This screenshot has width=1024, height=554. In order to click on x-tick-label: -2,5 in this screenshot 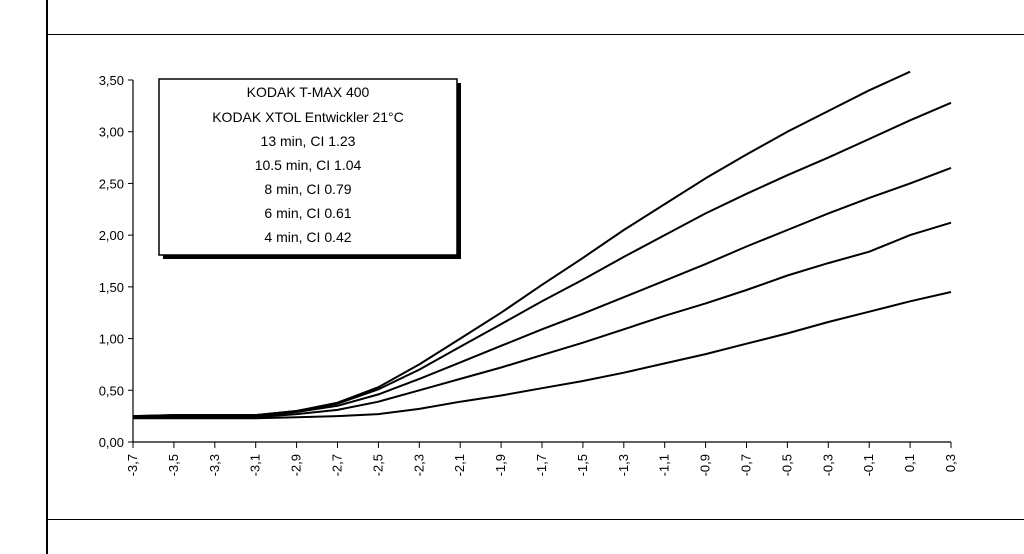, I will do `click(377, 465)`.